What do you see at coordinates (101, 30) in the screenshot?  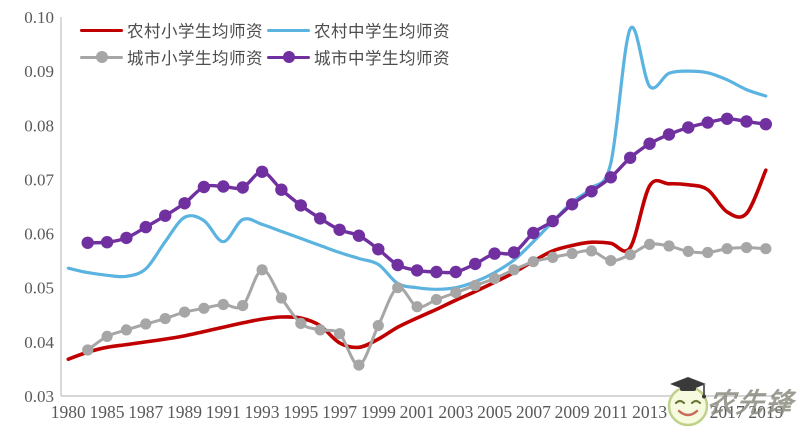 I see `legend-swatch-red-line` at bounding box center [101, 30].